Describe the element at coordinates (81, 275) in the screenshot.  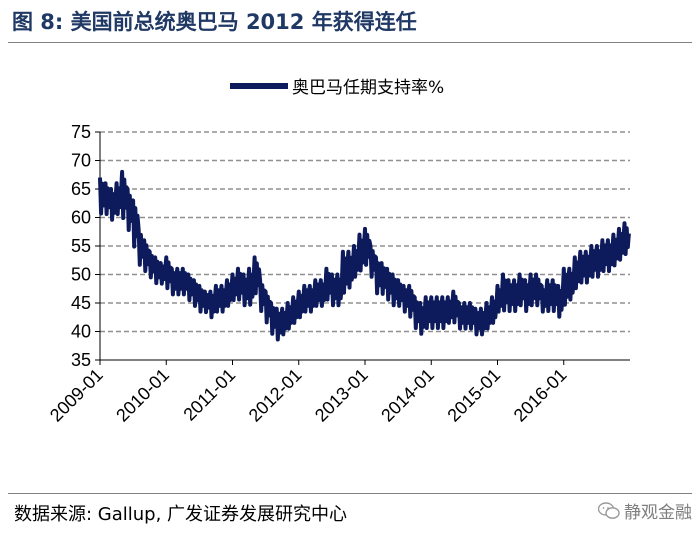
I see `y-tick-label: 50` at that location.